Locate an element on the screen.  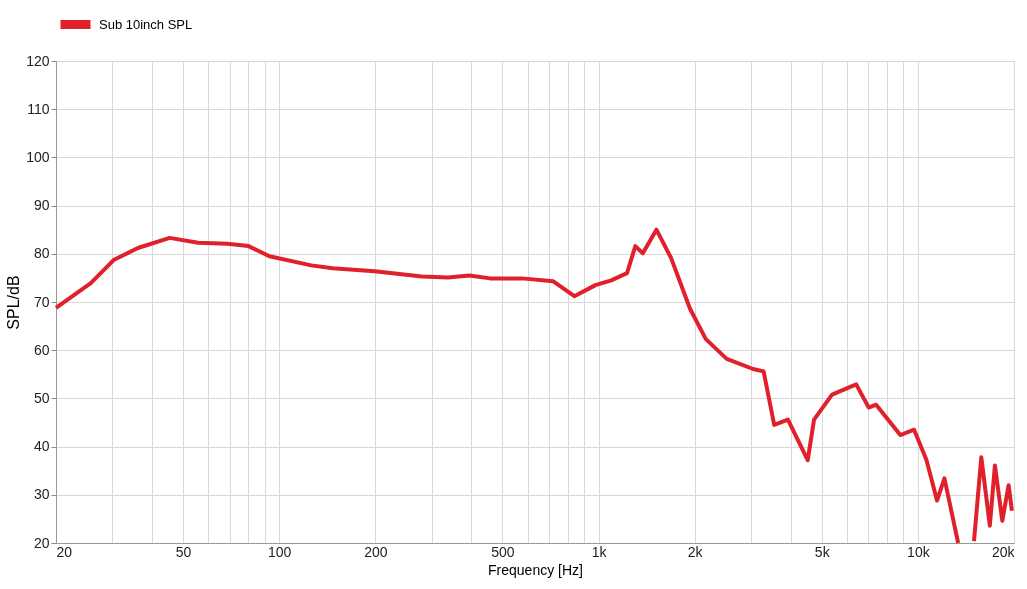
x-tick-label: 200 is located at coordinates (376, 551).